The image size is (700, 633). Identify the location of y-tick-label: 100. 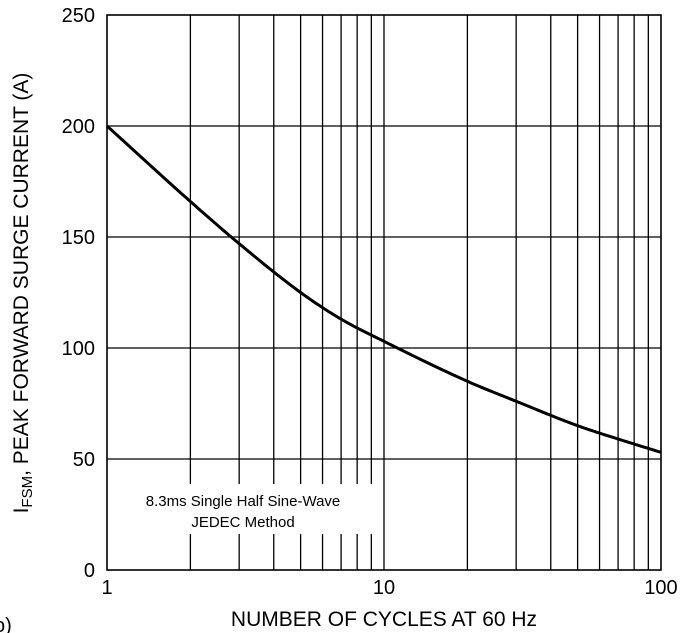
(78, 349).